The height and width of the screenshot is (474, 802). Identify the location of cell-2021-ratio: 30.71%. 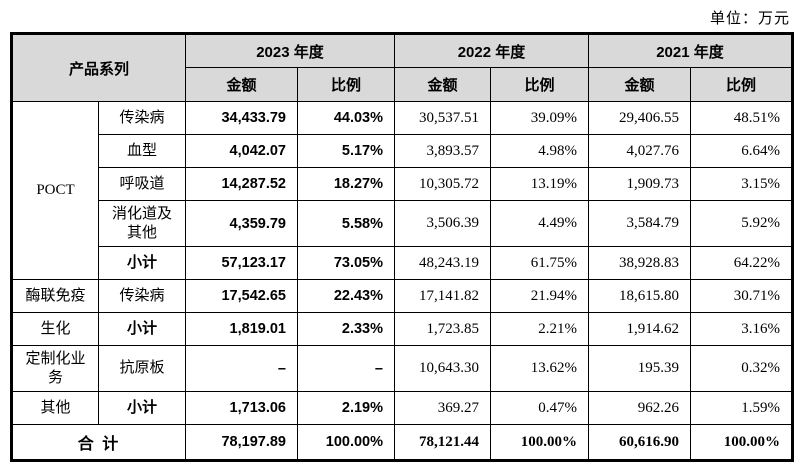
(741, 296).